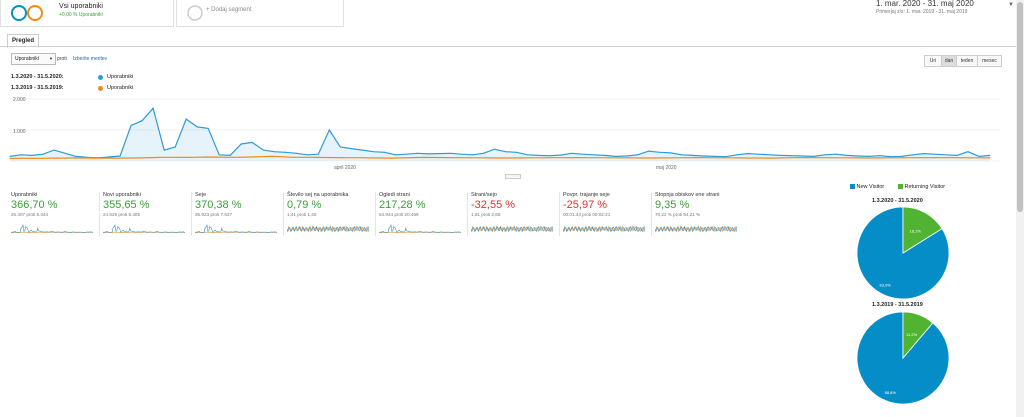  What do you see at coordinates (24, 195) in the screenshot?
I see `metric-title: Uporabniki` at bounding box center [24, 195].